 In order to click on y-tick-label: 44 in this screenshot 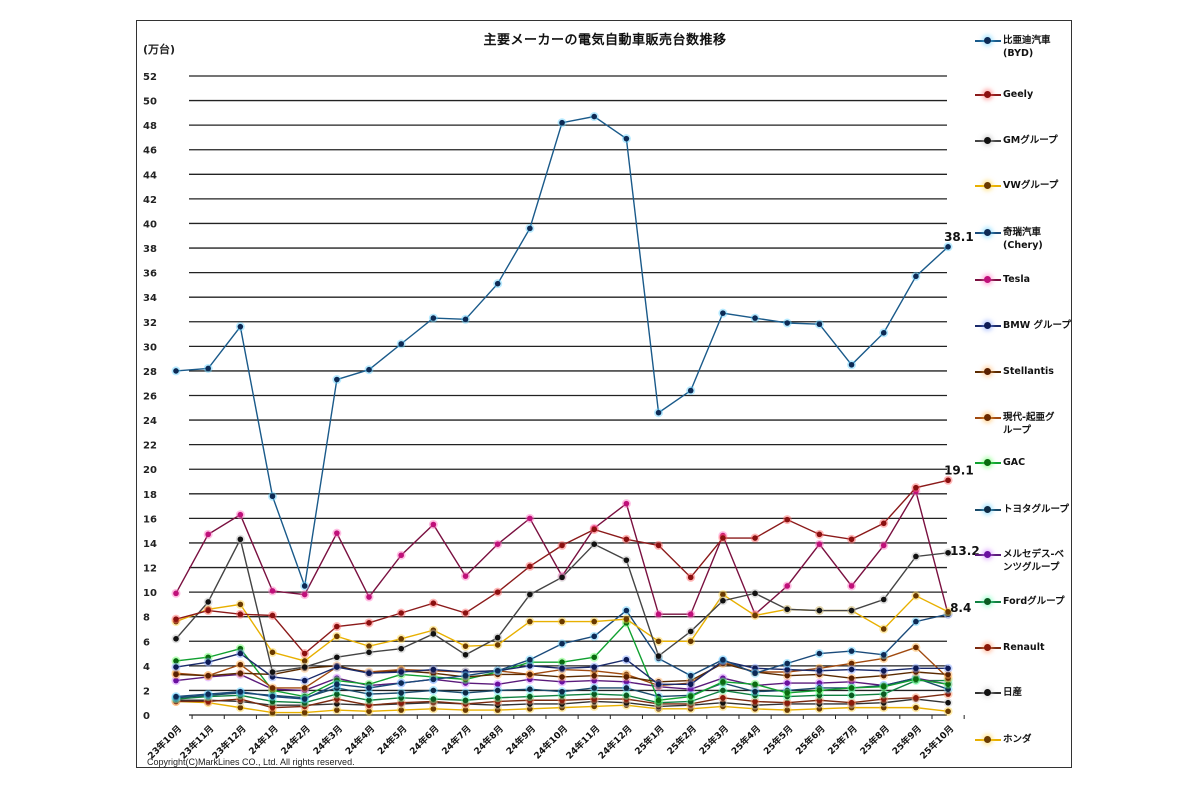, I will do `click(150, 175)`.